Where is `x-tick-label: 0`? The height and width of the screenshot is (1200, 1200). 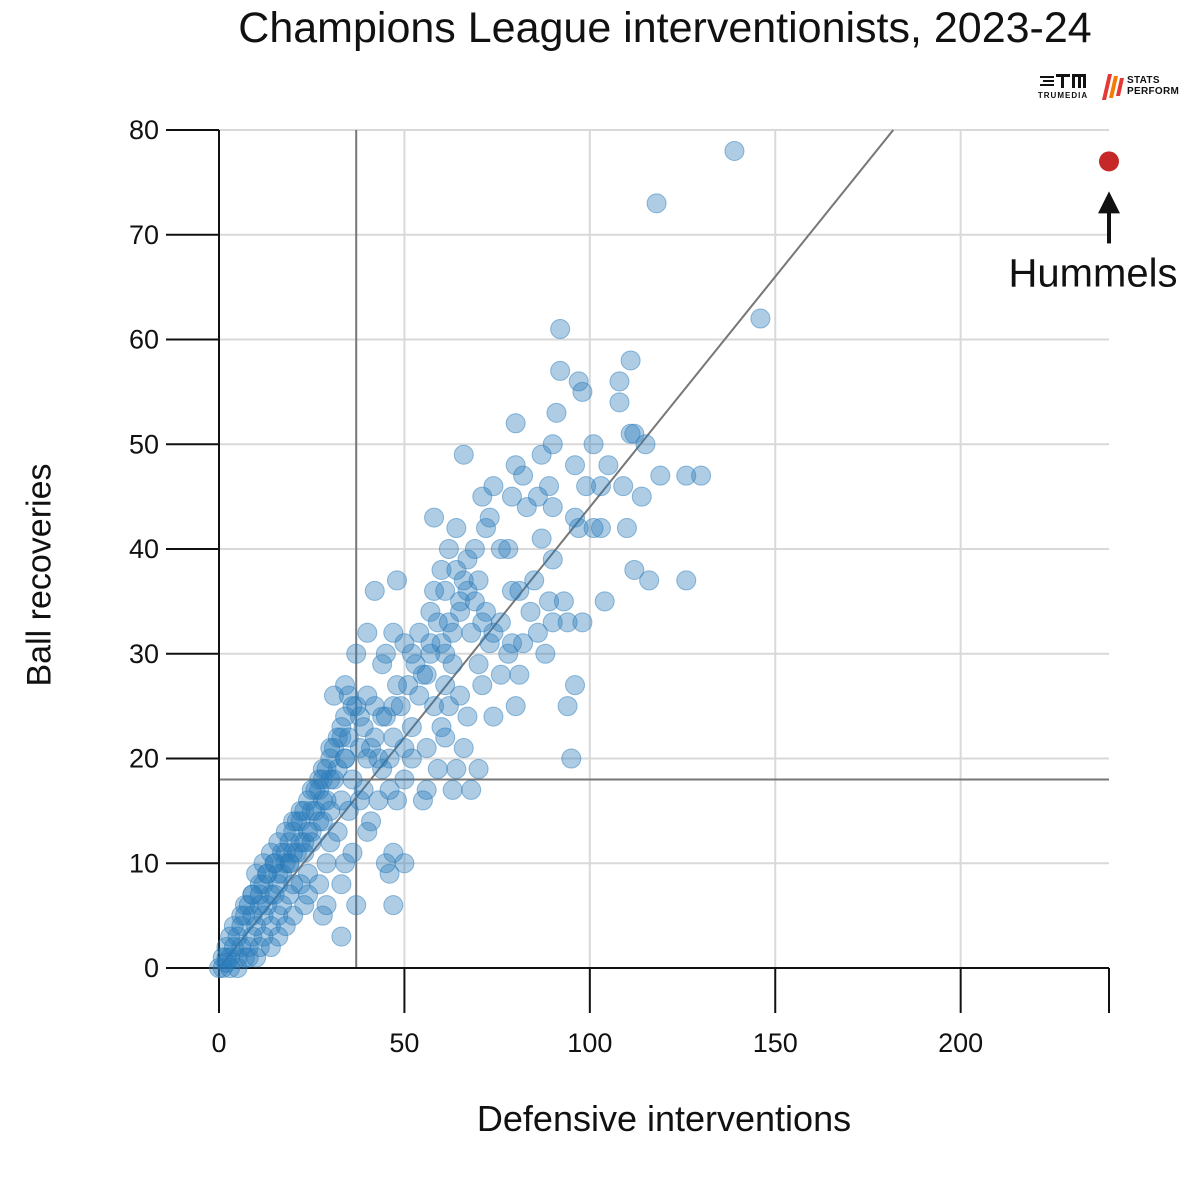 x-tick-label: 0 is located at coordinates (218, 1043).